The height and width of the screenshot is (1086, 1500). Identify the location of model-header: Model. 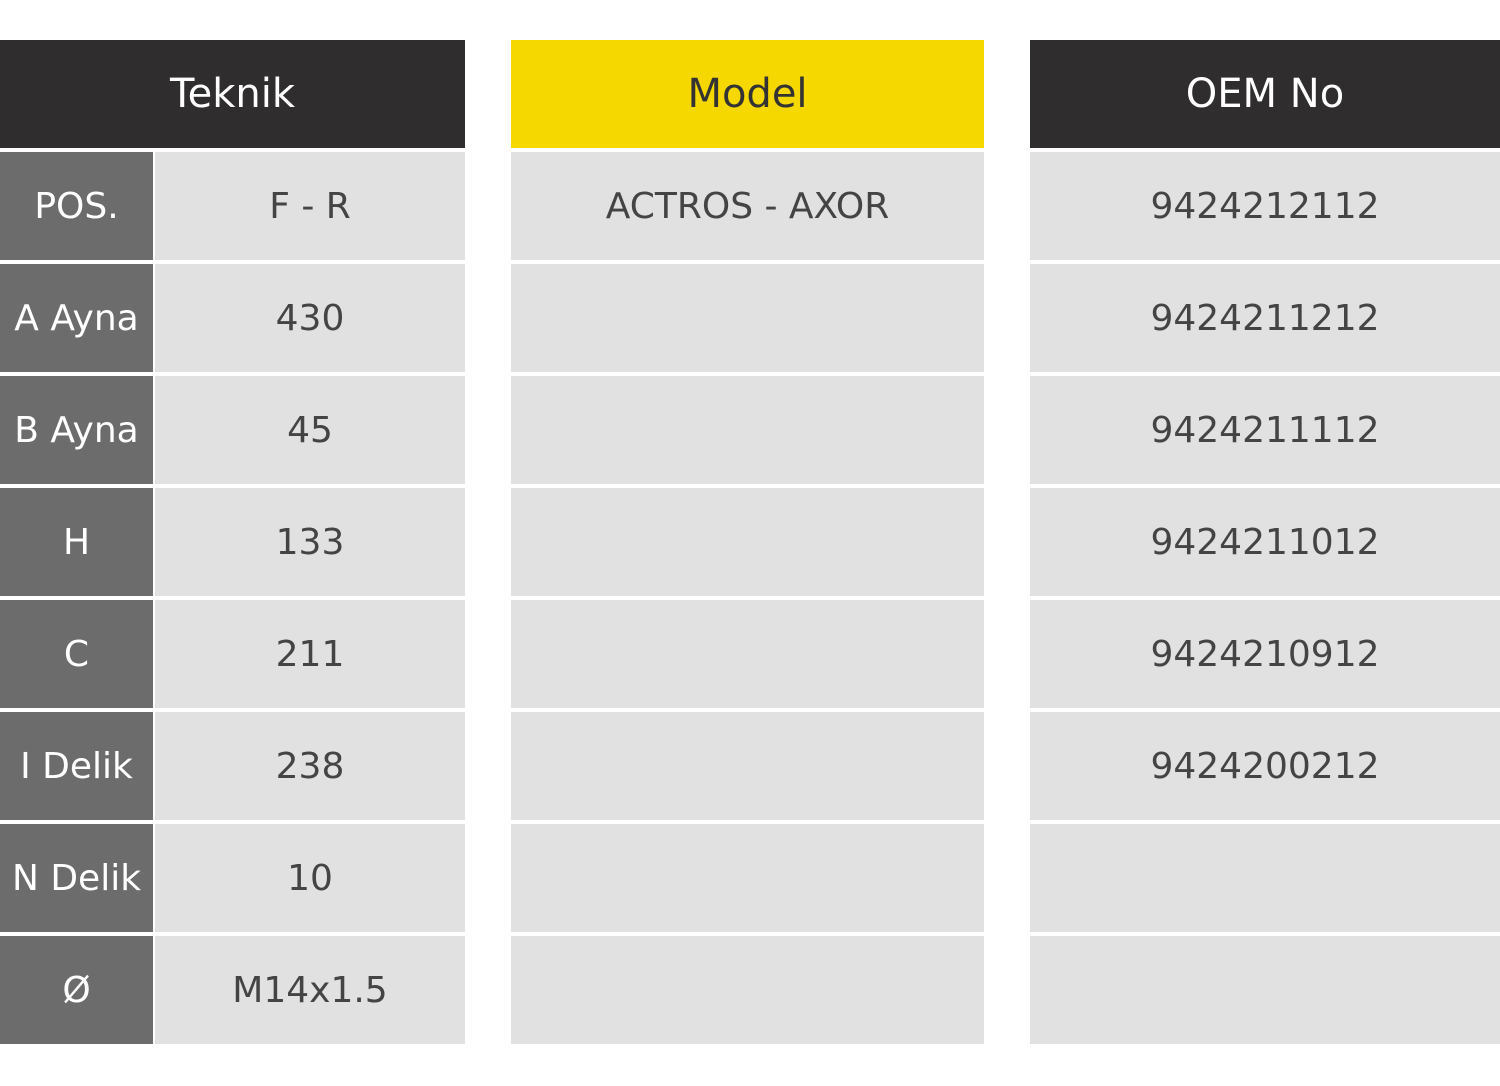
(747, 94).